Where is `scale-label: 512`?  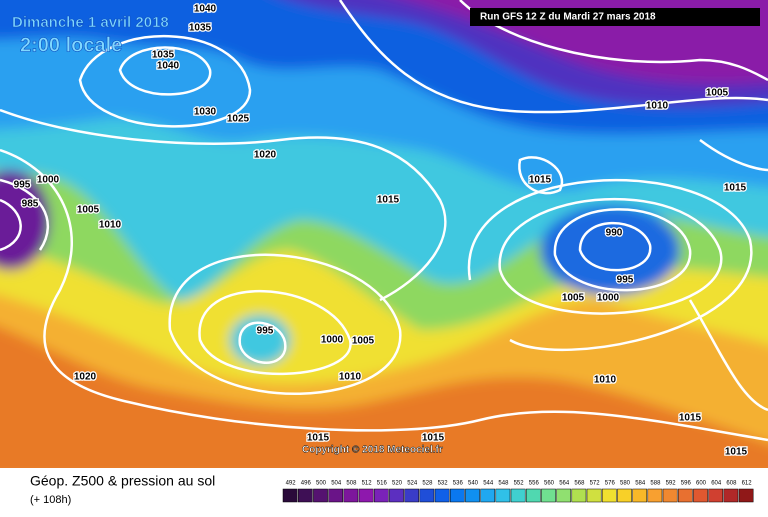
scale-label: 512 is located at coordinates (367, 484).